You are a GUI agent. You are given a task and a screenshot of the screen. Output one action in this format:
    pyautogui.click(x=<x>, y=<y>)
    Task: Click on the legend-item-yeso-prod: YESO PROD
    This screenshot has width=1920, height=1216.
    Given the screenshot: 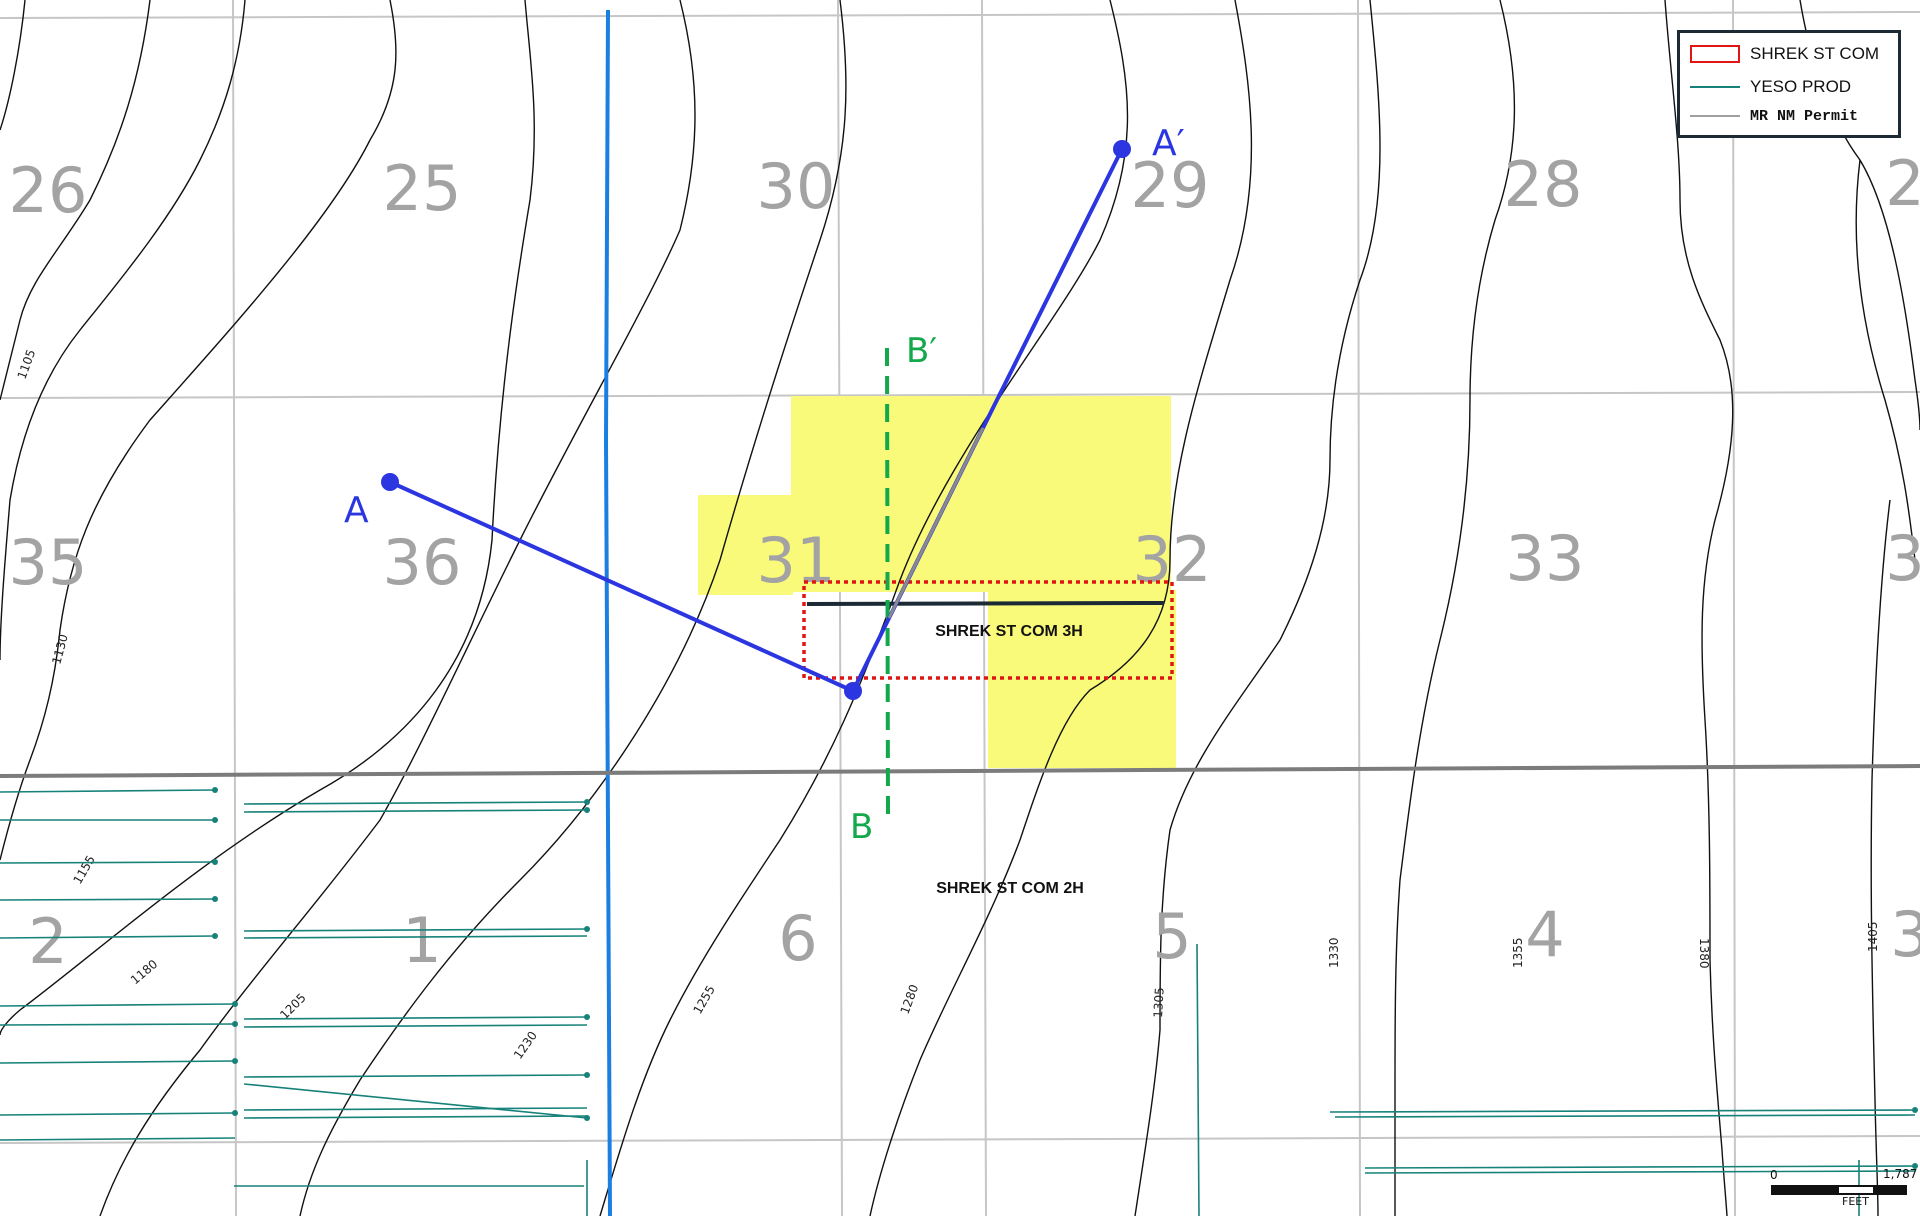 What is the action you would take?
    pyautogui.click(x=1770, y=87)
    